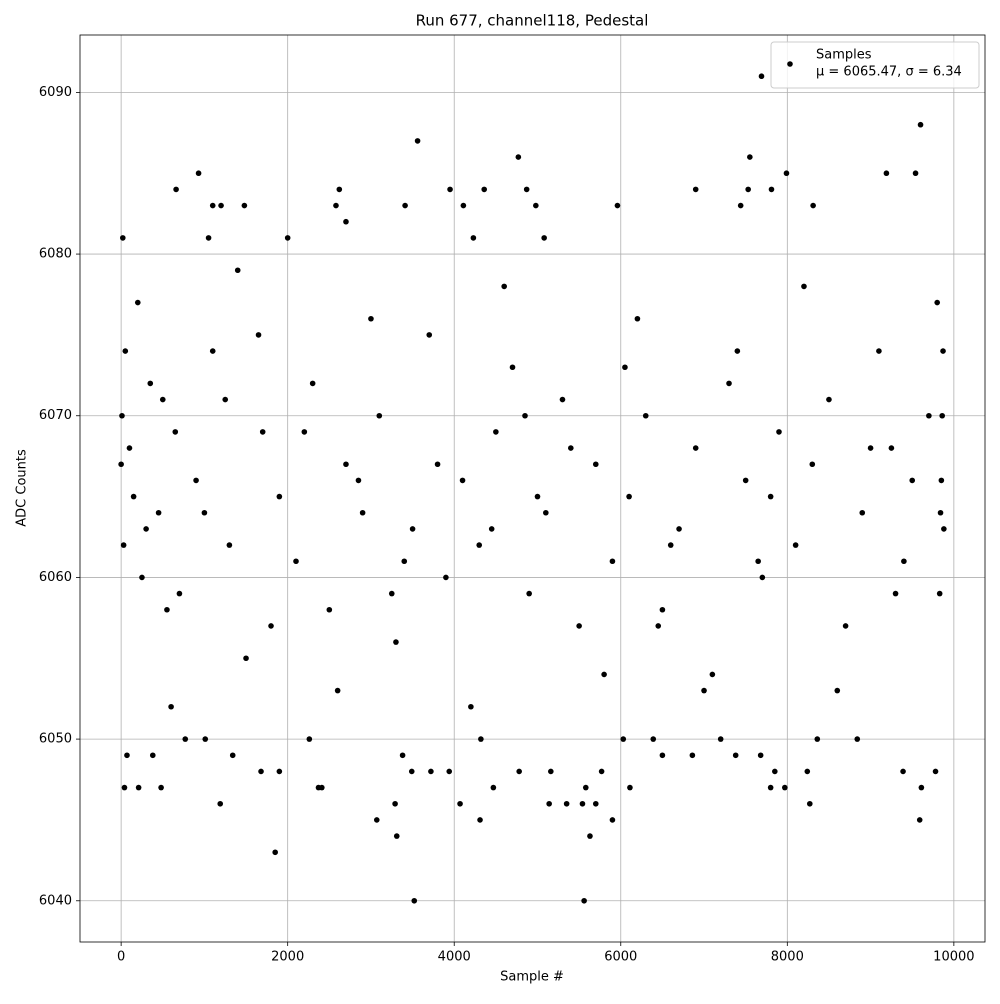 The image size is (1000, 1004). I want to click on x-tick-label: 10000, so click(953, 957).